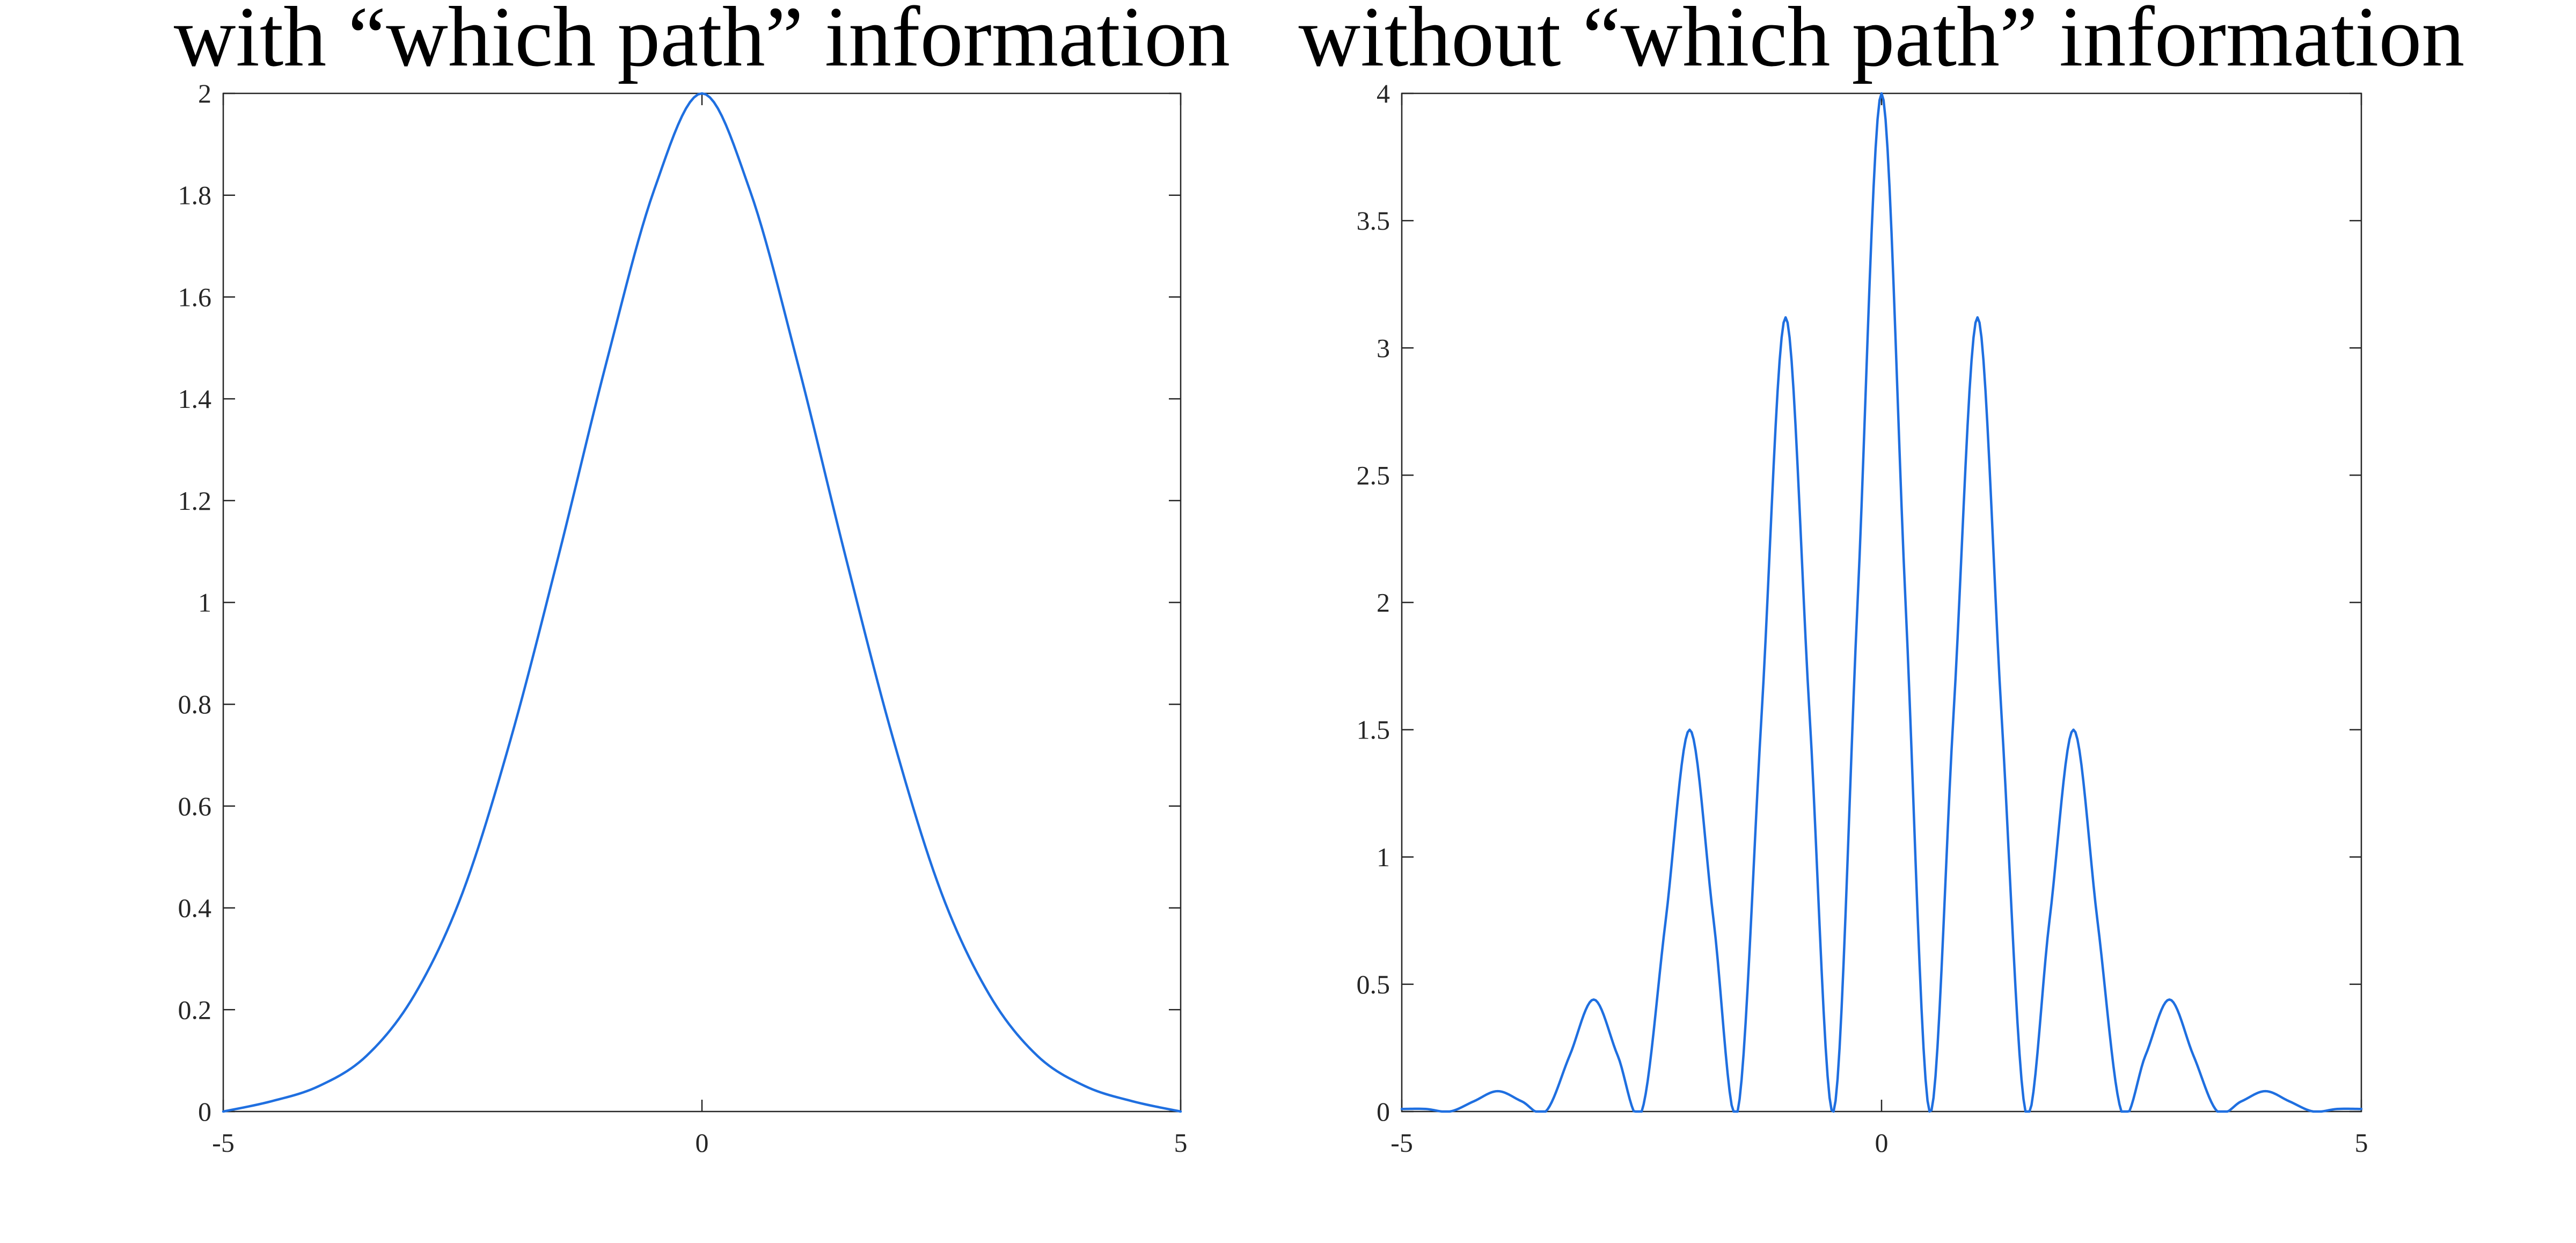 This screenshot has width=2576, height=1243. What do you see at coordinates (1882, 42) in the screenshot?
I see `chart-title: without “which path” information` at bounding box center [1882, 42].